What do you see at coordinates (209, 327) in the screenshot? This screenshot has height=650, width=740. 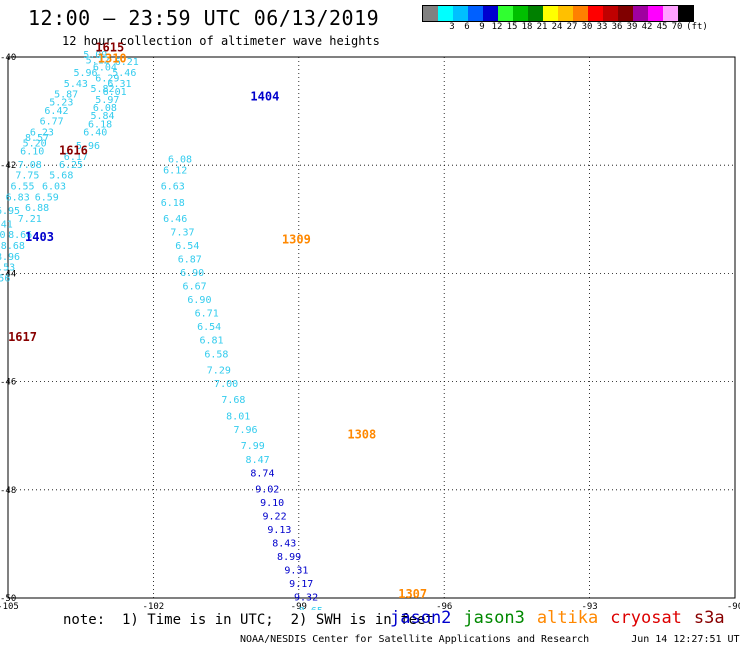 I see `wave-height-label: 6.54` at bounding box center [209, 327].